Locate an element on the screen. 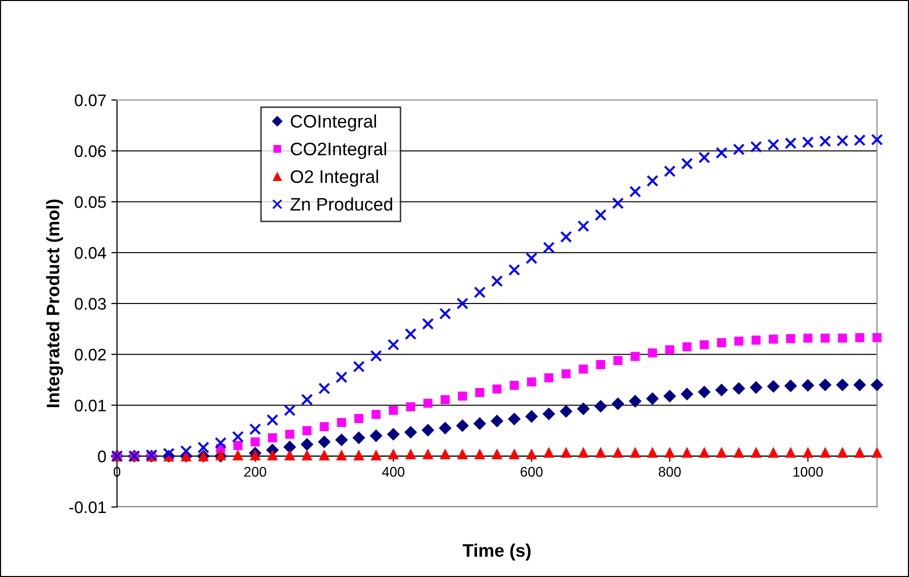  y-tick-label: 0.06 is located at coordinates (90, 151).